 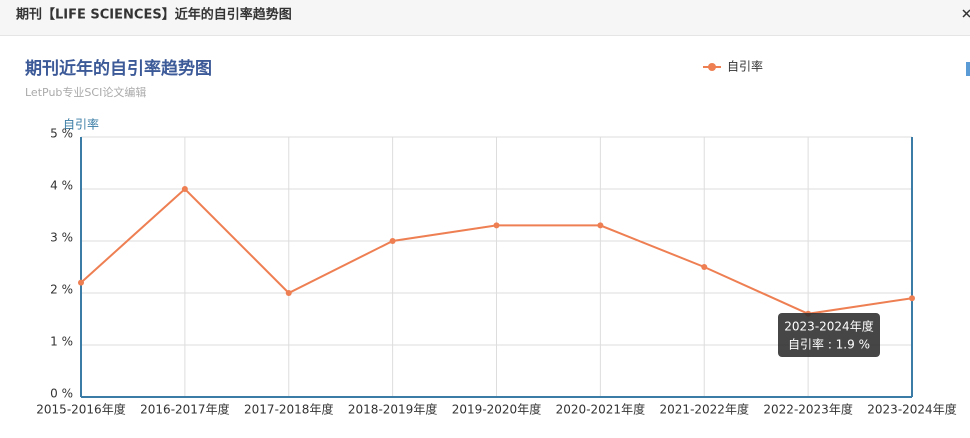 What do you see at coordinates (61, 394) in the screenshot?
I see `y-tick-label: 0 %` at bounding box center [61, 394].